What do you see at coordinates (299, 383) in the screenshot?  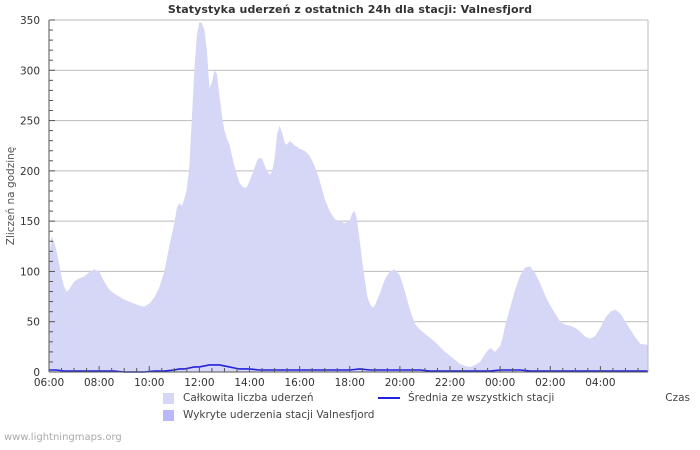 I see `x-axis-tick-label: 16:00` at bounding box center [299, 383].